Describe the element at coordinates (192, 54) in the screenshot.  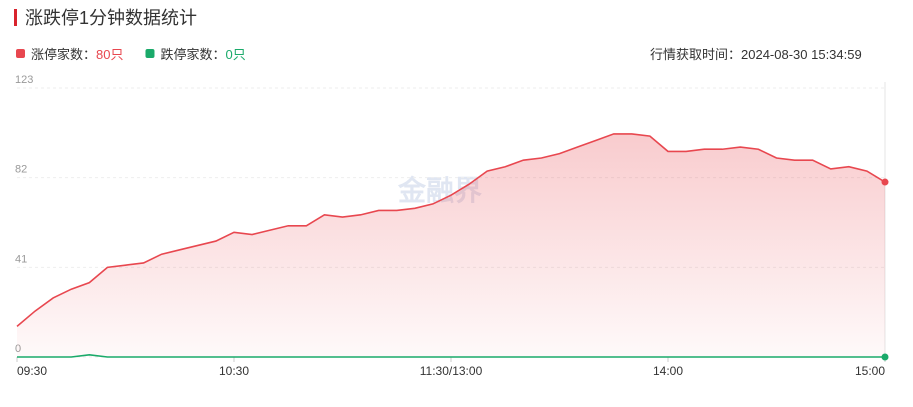
I see `legend-label: 跌停家数：` at that location.